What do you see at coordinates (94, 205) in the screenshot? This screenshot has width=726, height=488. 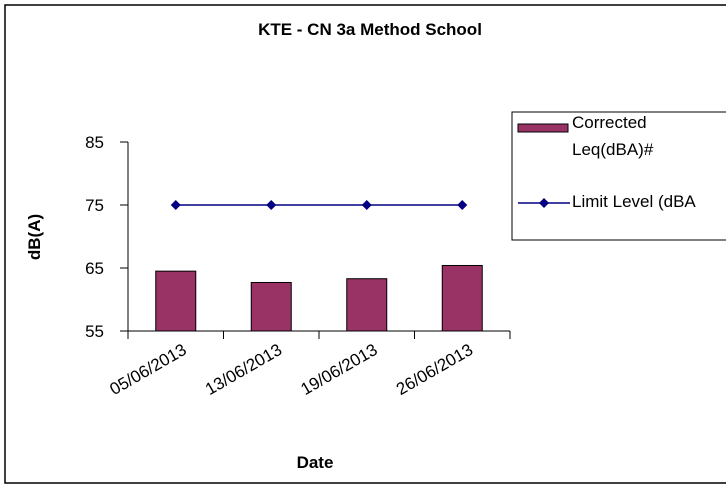 I see `y-tick-label: 75` at bounding box center [94, 205].